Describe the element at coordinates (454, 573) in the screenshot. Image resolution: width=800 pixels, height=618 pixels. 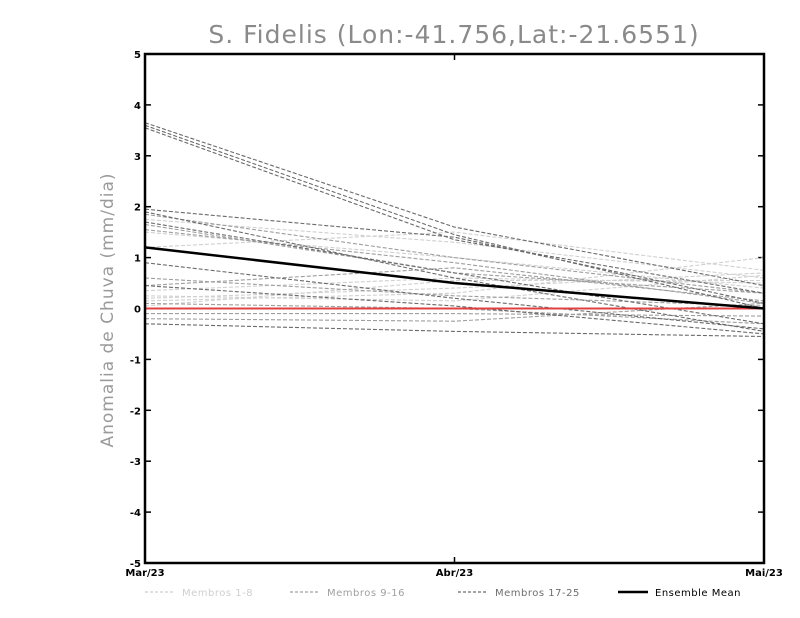
I see `x-tick-label: Abr/23` at that location.